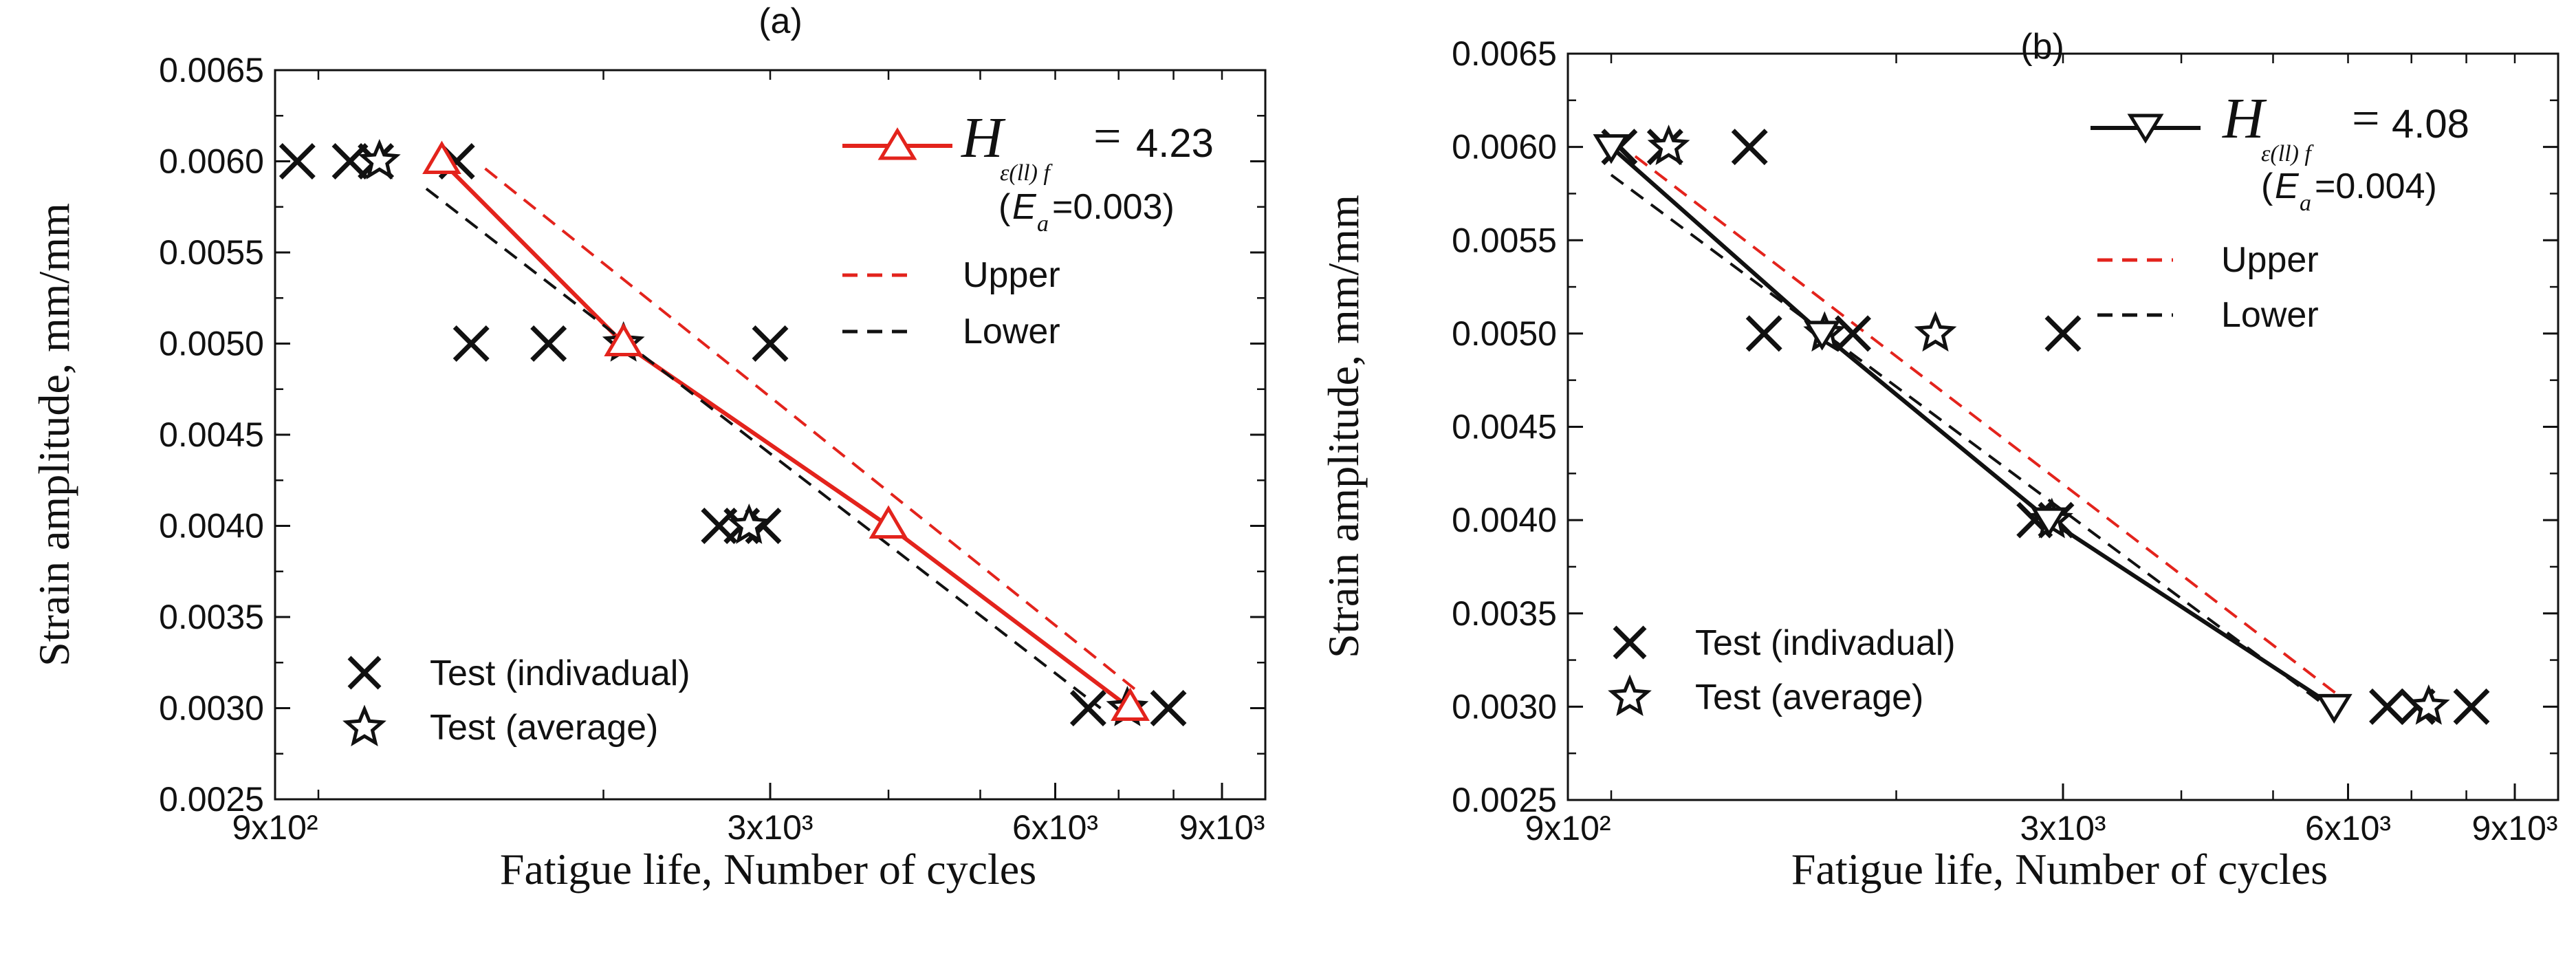 This screenshot has width=2576, height=963. Describe the element at coordinates (810, 429) in the screenshot. I see `line-upper` at that location.